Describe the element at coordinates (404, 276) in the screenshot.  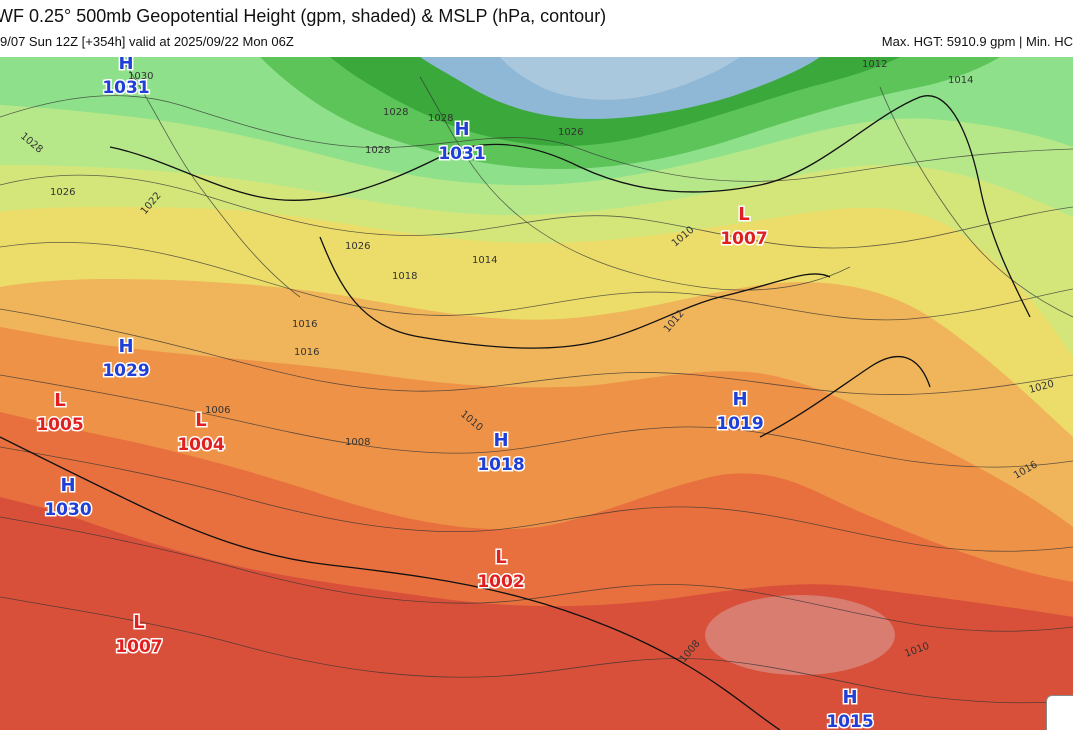
I see `contour-label: 1018` at that location.